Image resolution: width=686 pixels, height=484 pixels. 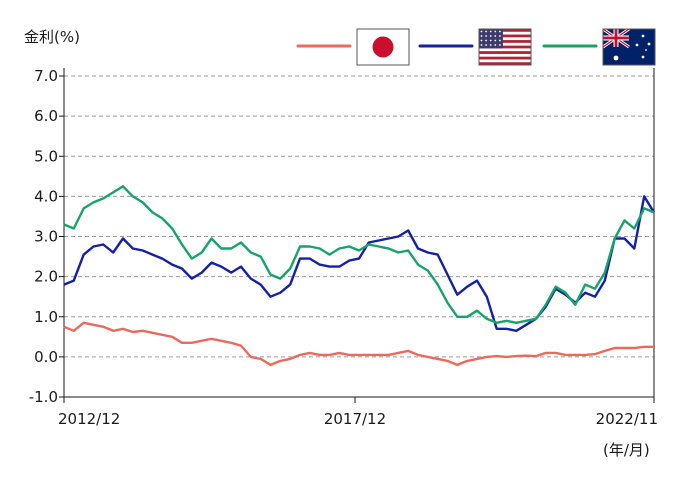 What do you see at coordinates (627, 419) in the screenshot?
I see `x-tick-label: 2022/11` at bounding box center [627, 419].